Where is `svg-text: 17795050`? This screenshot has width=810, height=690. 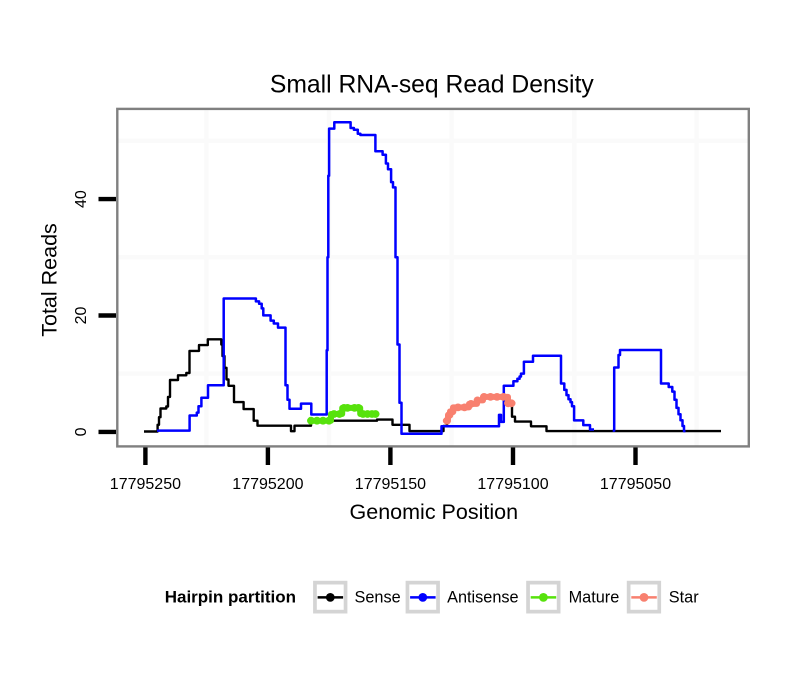
svg-text: 17795050 is located at coordinates (635, 484).